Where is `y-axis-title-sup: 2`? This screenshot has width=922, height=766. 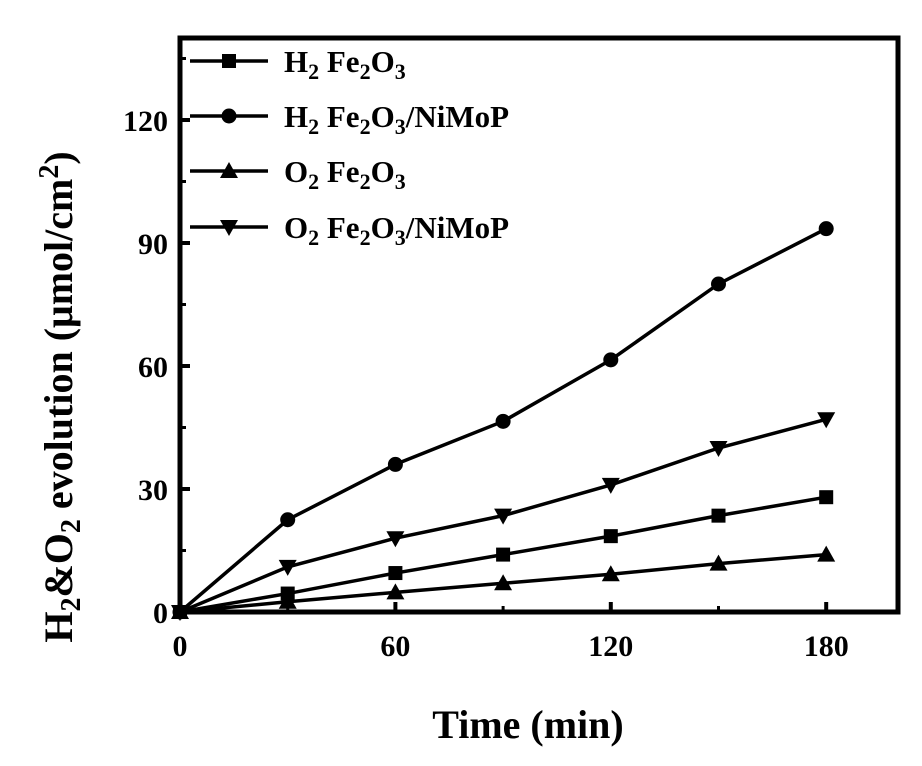
y-axis-title-sup: 2 is located at coordinates (49, 172).